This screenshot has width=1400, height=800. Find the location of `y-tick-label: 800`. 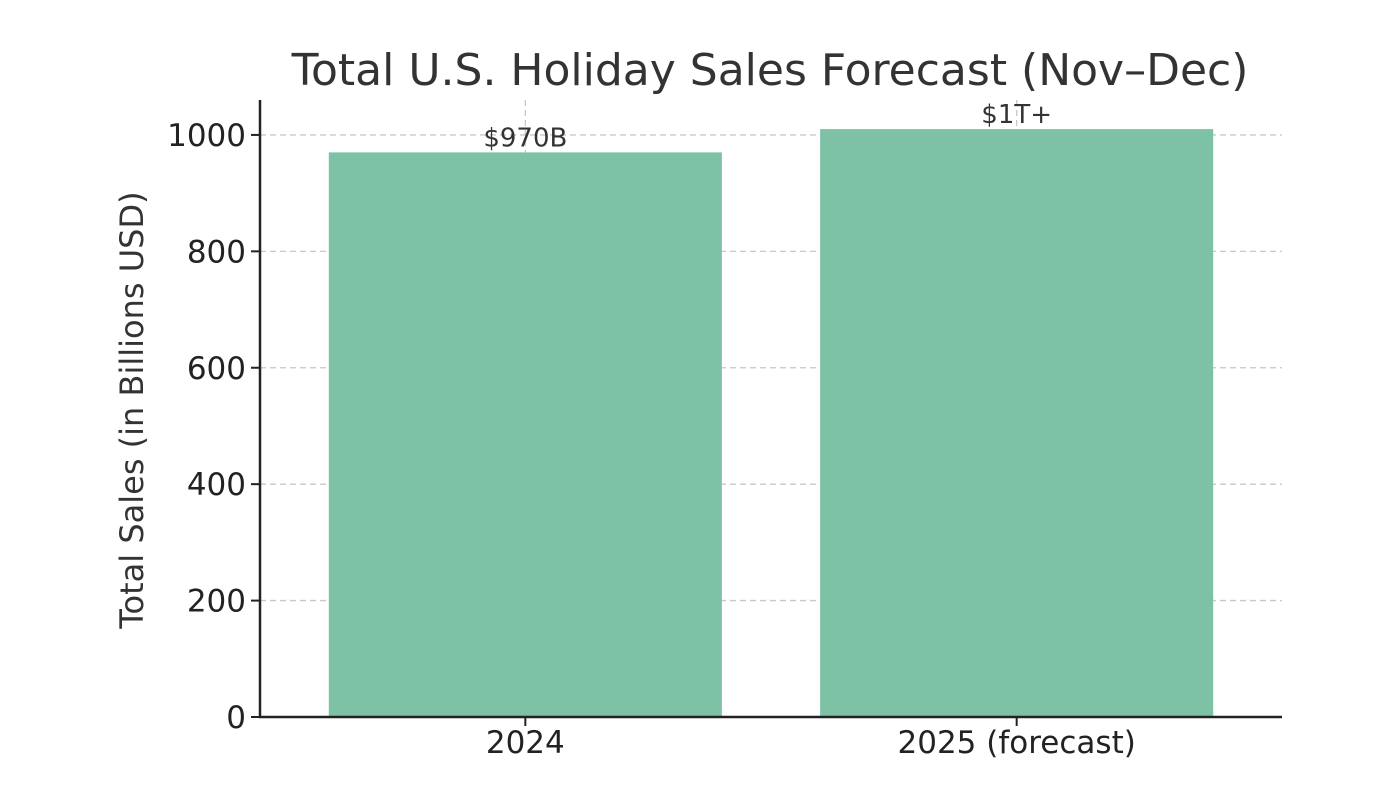

y-tick-label: 800 is located at coordinates (216, 252).